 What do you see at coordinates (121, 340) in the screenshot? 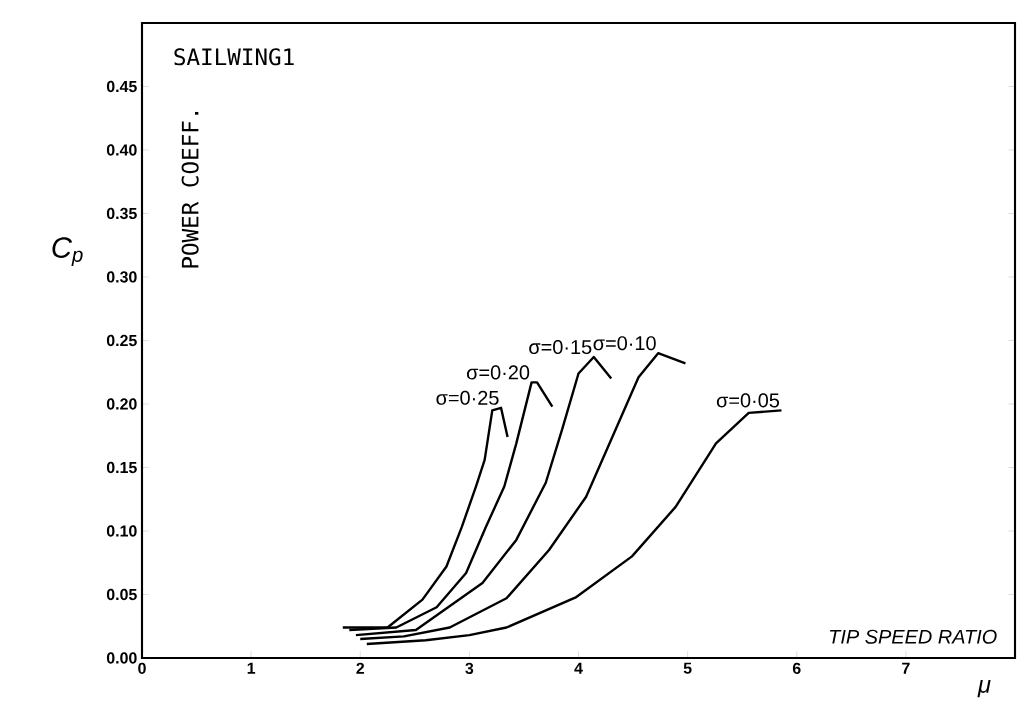
I see `y-tick-label: 0.25` at bounding box center [121, 340].